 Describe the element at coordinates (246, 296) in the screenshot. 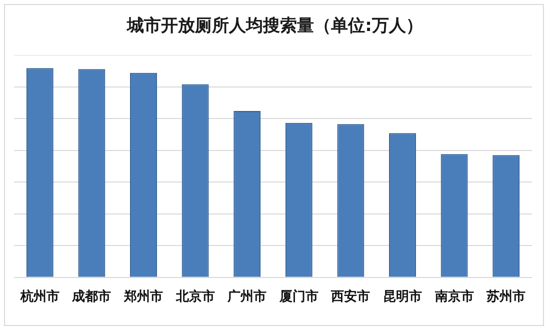

I see `x-tick-label: 广州市` at that location.